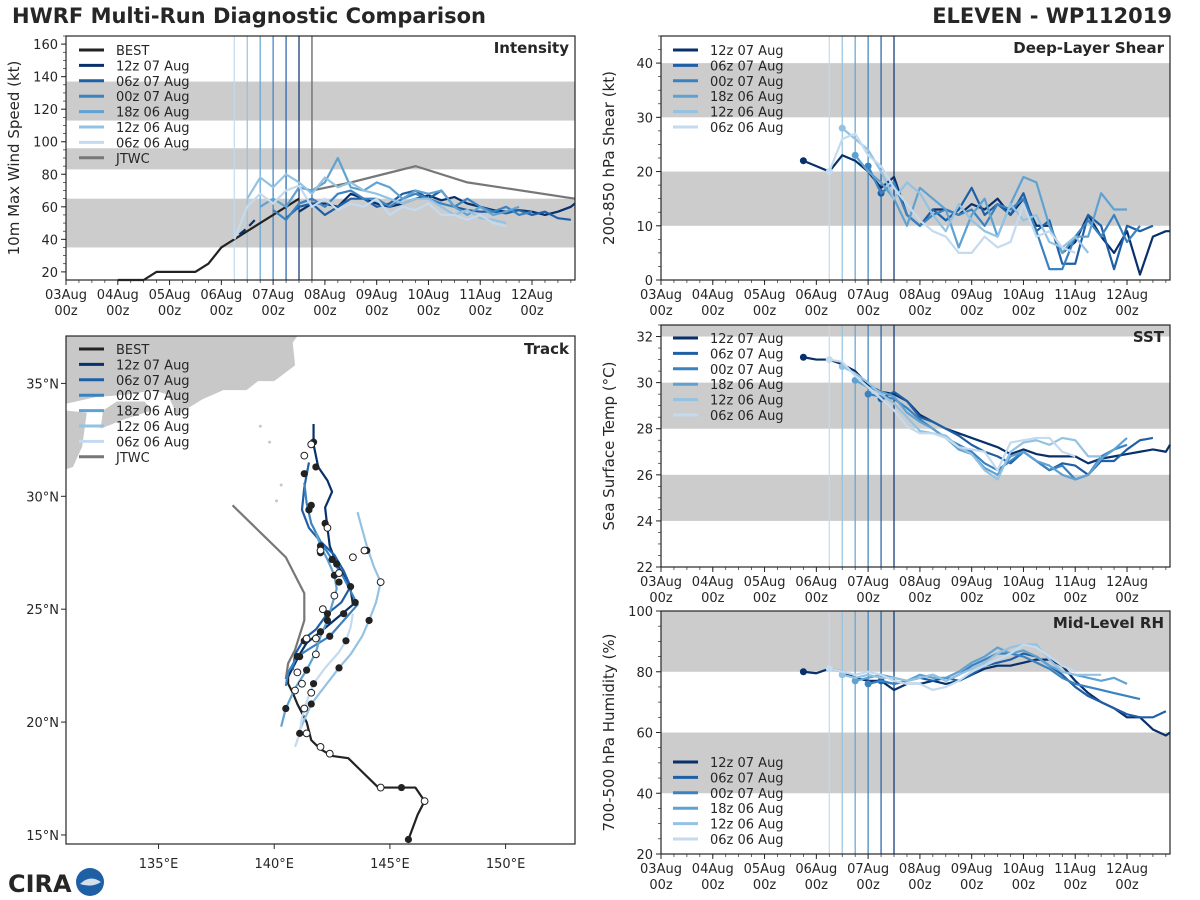 This screenshot has height=900, width=1200. What do you see at coordinates (747, 113) in the screenshot?
I see `shear-legend-label: 12z 06 Aug` at bounding box center [747, 113].